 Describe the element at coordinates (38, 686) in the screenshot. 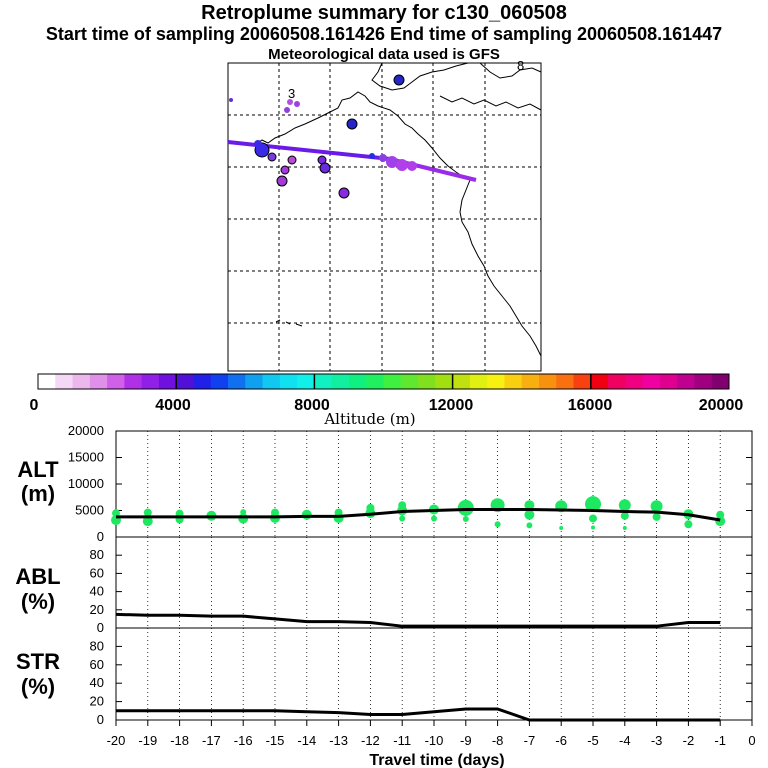

I see `str-panel-unit: (%)` at that location.